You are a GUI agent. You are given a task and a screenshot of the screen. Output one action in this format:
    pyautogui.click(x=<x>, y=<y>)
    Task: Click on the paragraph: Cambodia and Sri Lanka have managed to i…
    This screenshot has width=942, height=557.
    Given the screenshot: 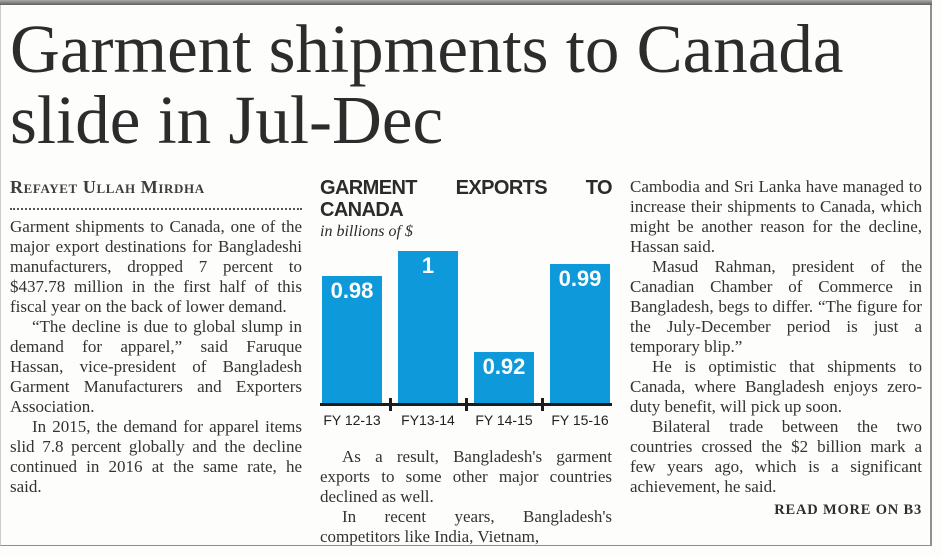 What is the action you would take?
    pyautogui.click(x=776, y=216)
    